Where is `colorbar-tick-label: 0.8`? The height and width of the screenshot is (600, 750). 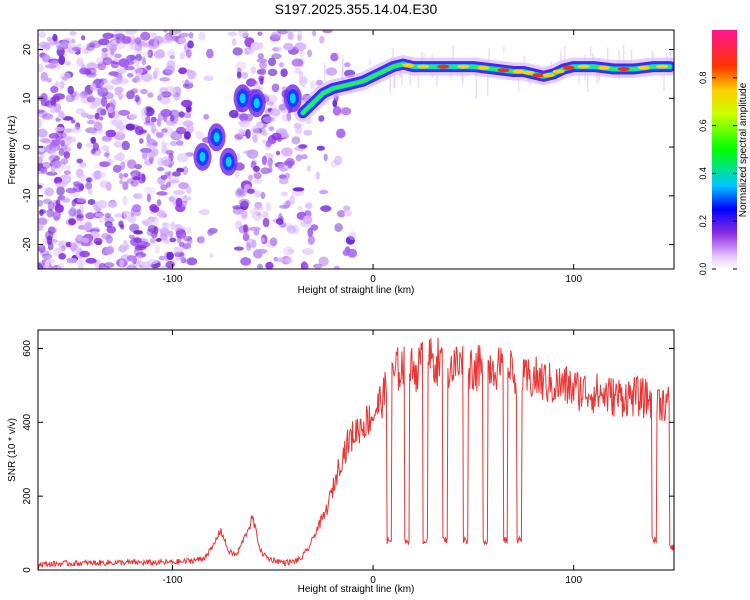
colorbar-tick-label: 0.8 is located at coordinates (703, 78).